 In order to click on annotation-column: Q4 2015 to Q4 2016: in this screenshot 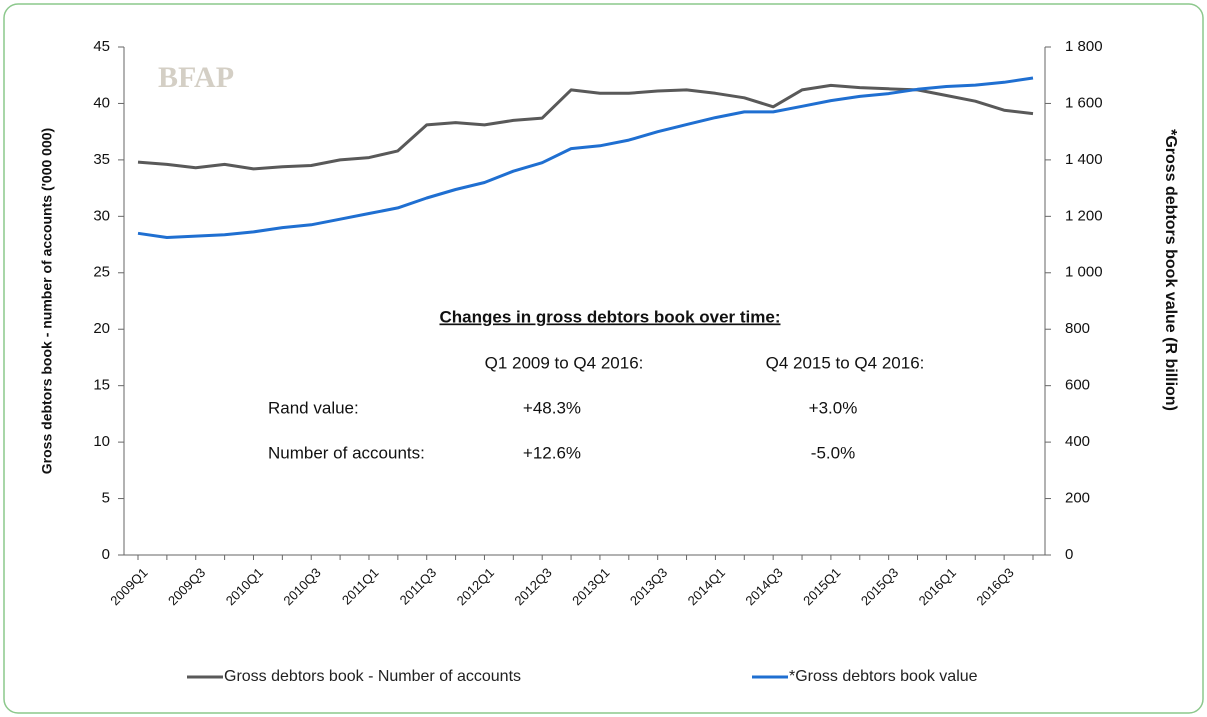, I will do `click(845, 362)`.